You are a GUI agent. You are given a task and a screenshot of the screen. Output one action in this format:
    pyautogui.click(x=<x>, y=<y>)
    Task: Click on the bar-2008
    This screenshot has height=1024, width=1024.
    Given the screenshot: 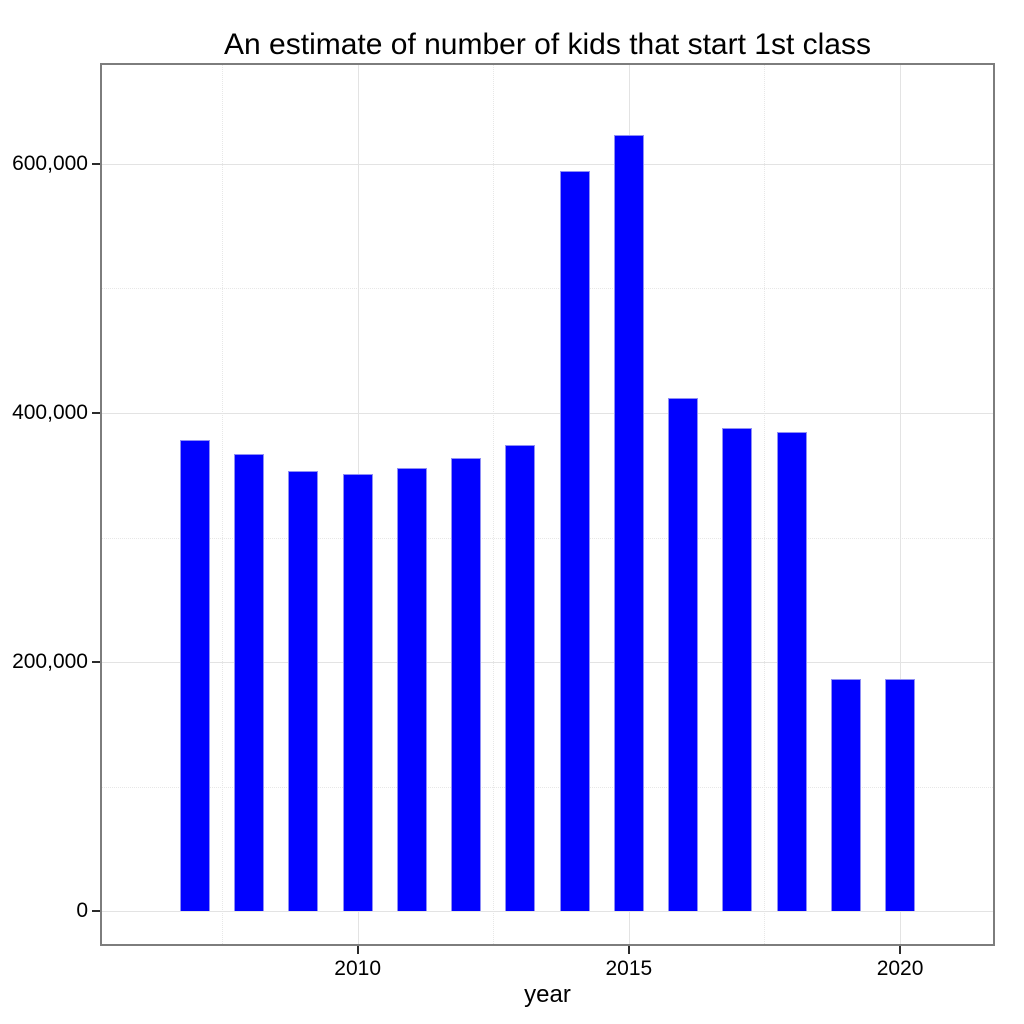 What is the action you would take?
    pyautogui.click(x=249, y=683)
    